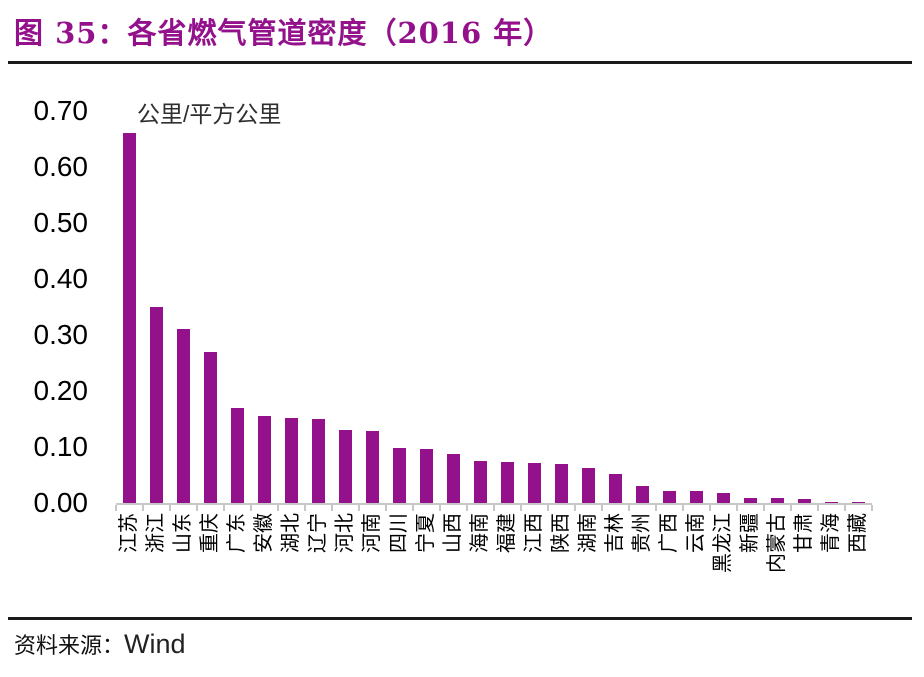 The width and height of the screenshot is (924, 677). What do you see at coordinates (858, 502) in the screenshot?
I see `bar-西藏` at bounding box center [858, 502].